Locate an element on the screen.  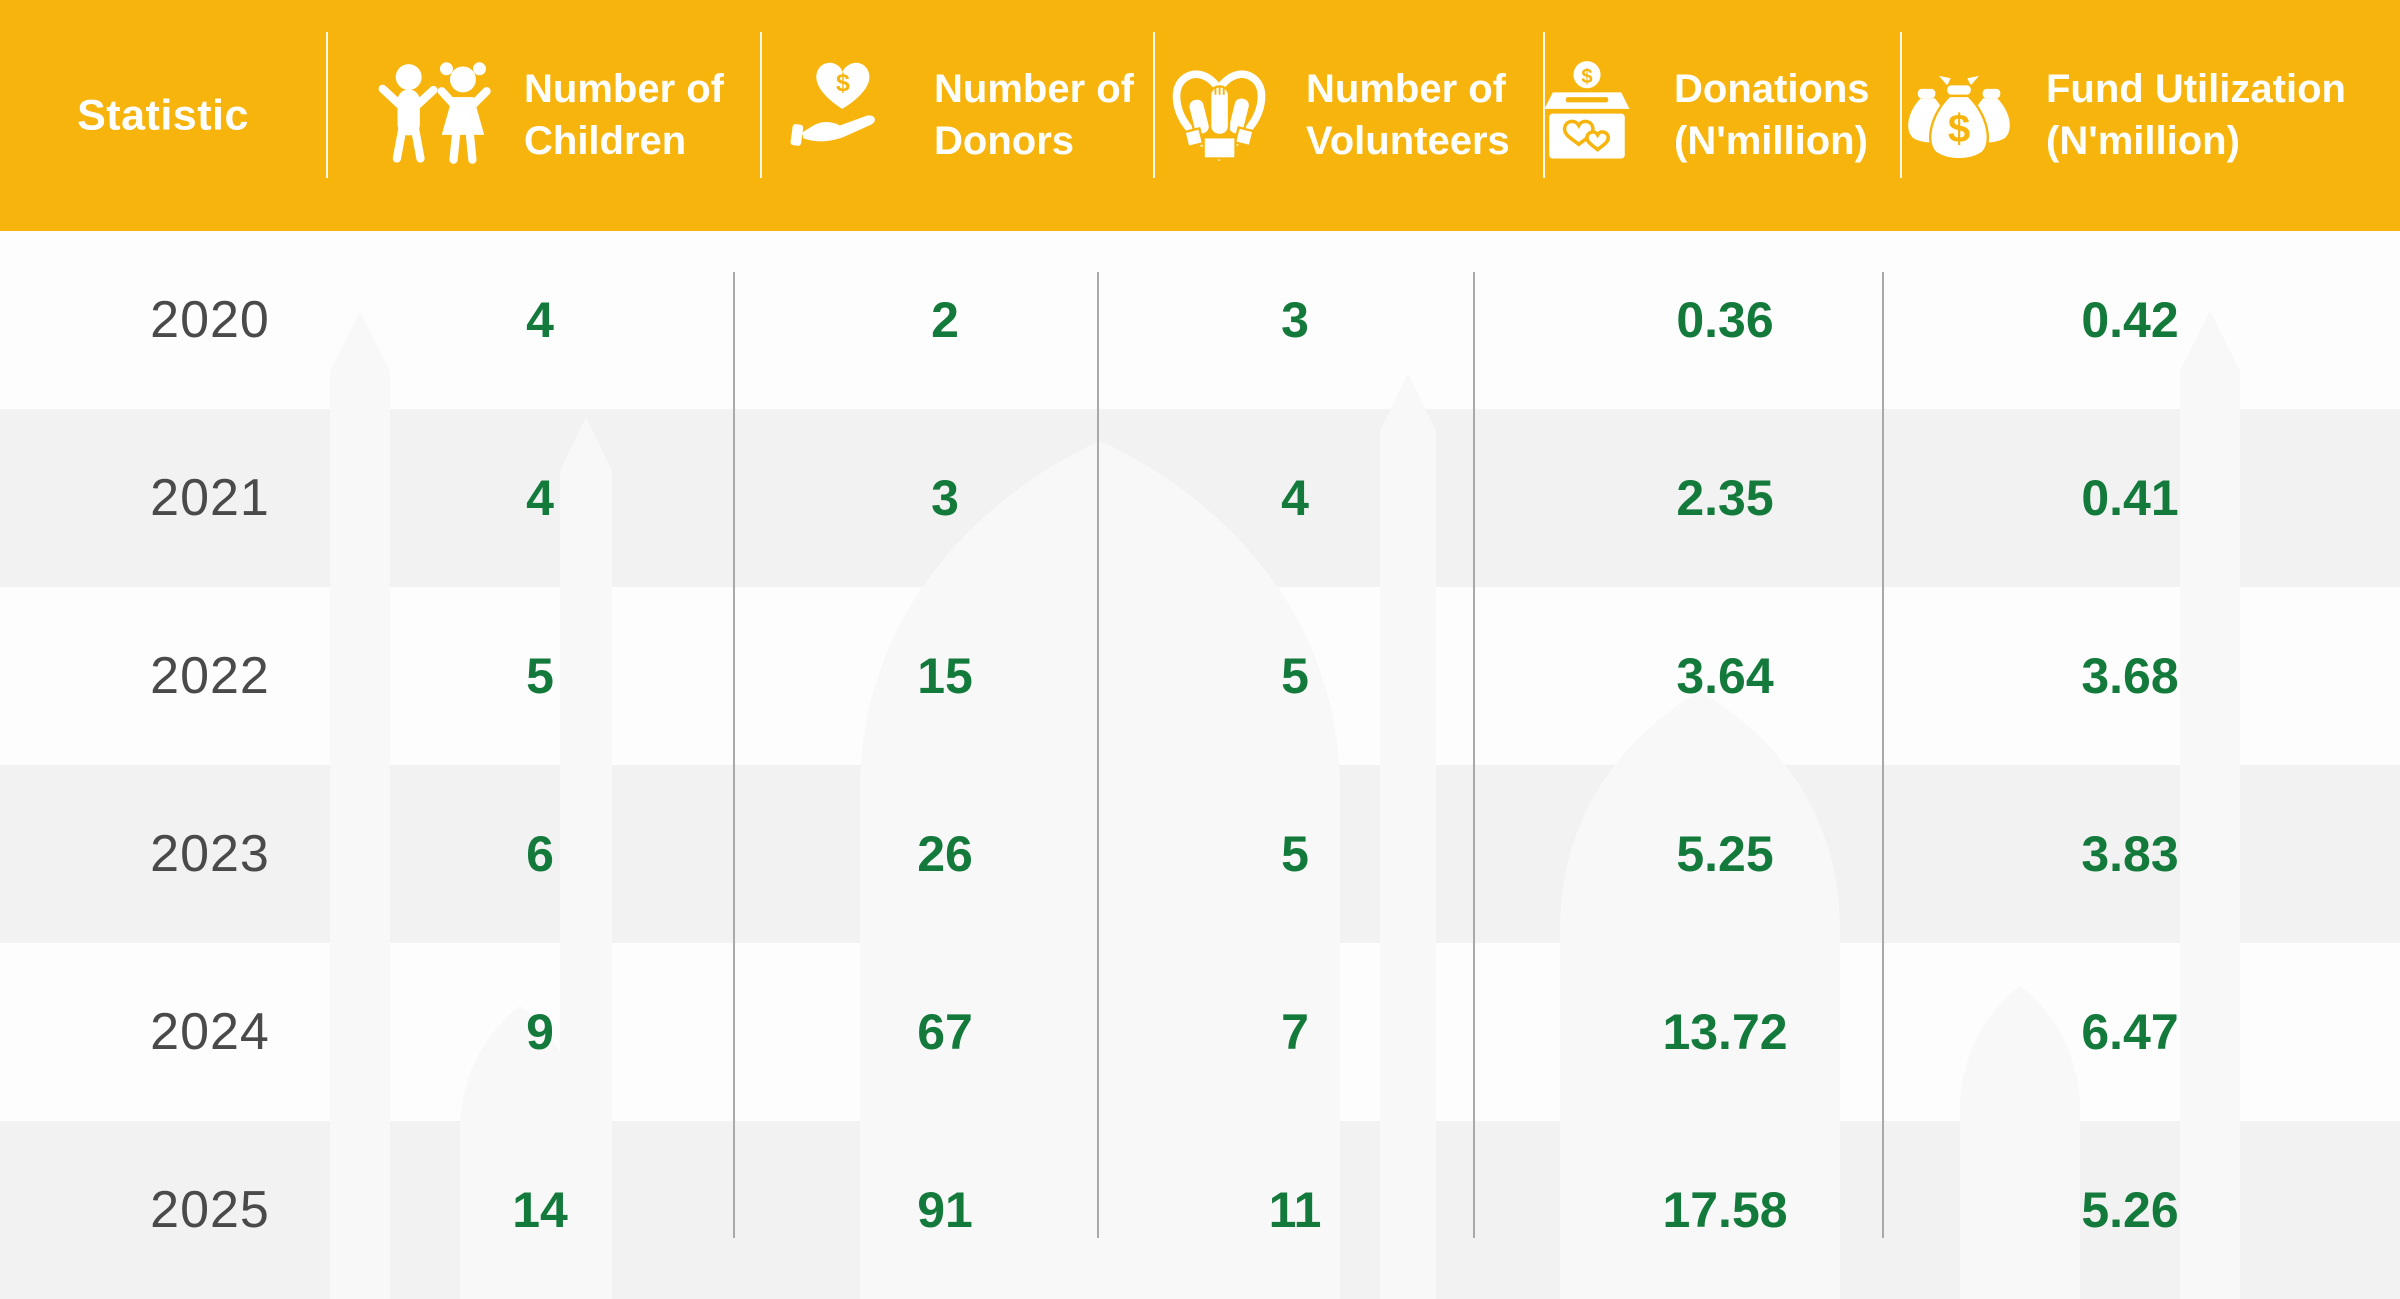
fund-utilization-value: 3.68 is located at coordinates (2130, 676).